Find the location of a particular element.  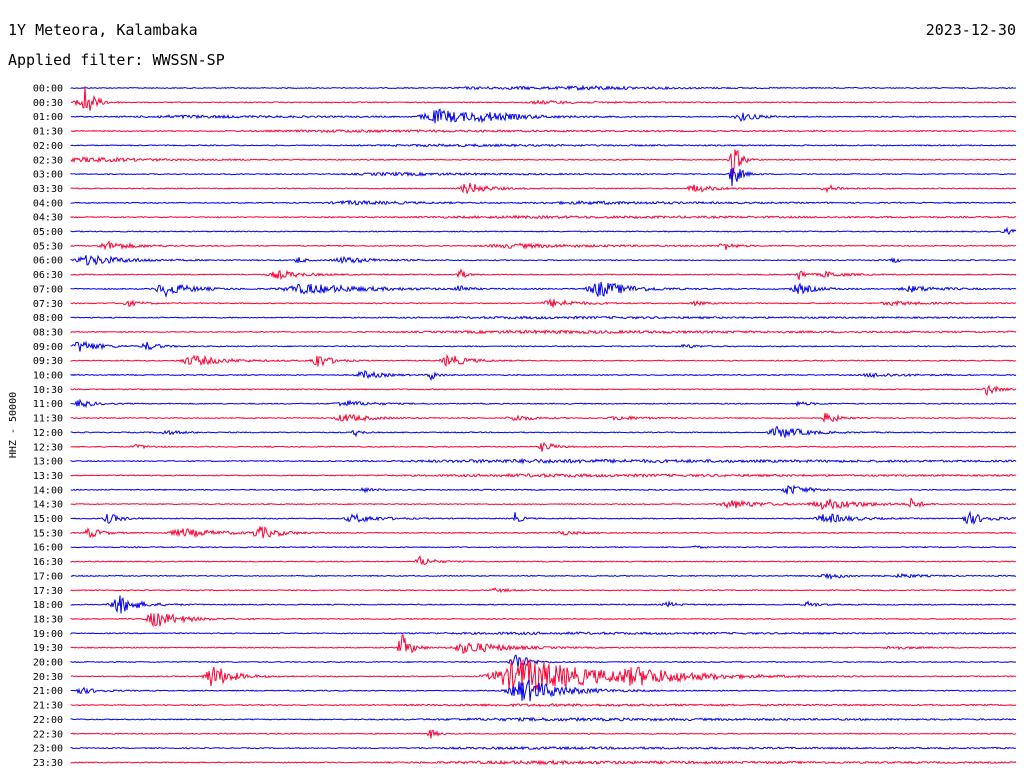

time-tick-label: 00:30 is located at coordinates (48, 103).